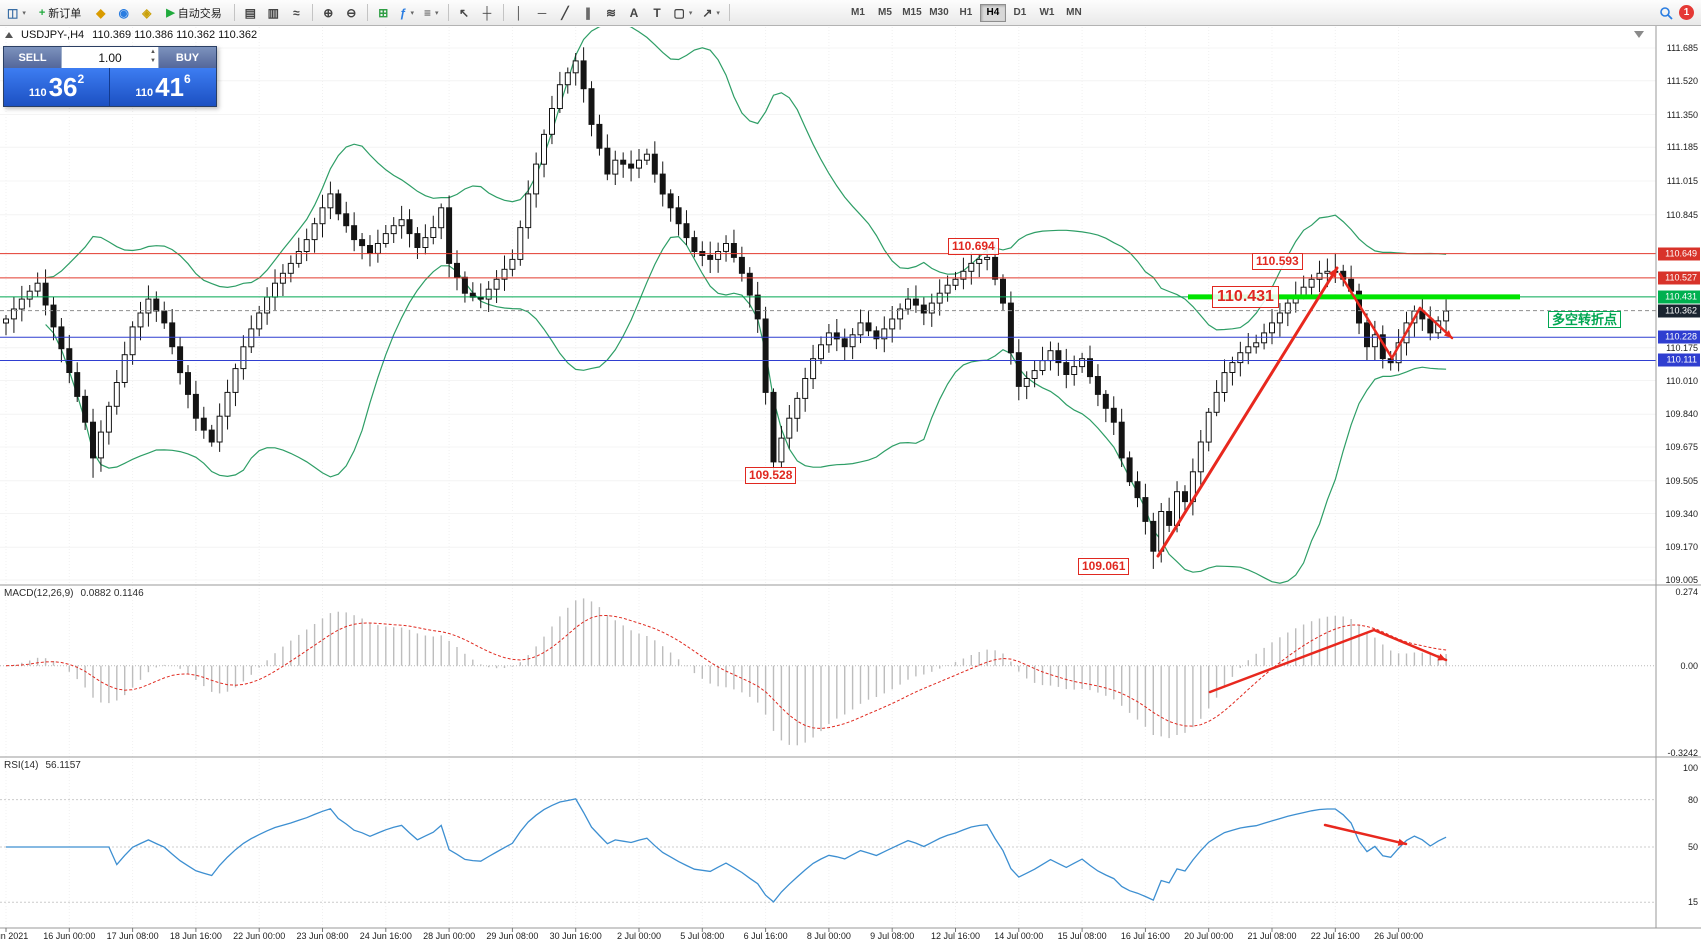 The width and height of the screenshot is (1701, 945). What do you see at coordinates (250, 13) in the screenshot?
I see `bar-chart-icon: ▤` at bounding box center [250, 13].